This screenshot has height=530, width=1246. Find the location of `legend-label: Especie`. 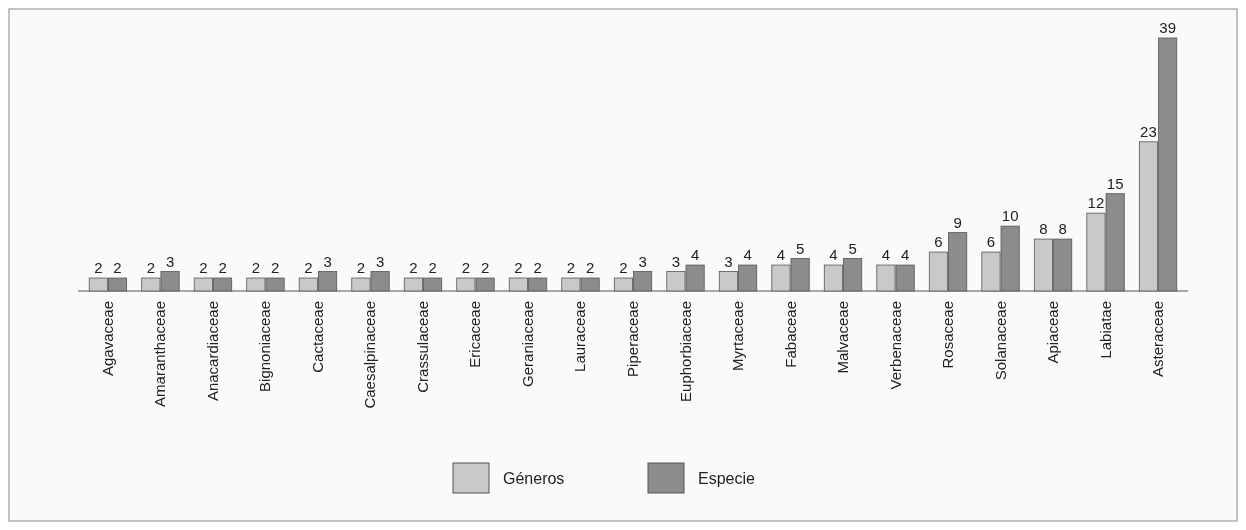

legend-label: Especie is located at coordinates (727, 478).